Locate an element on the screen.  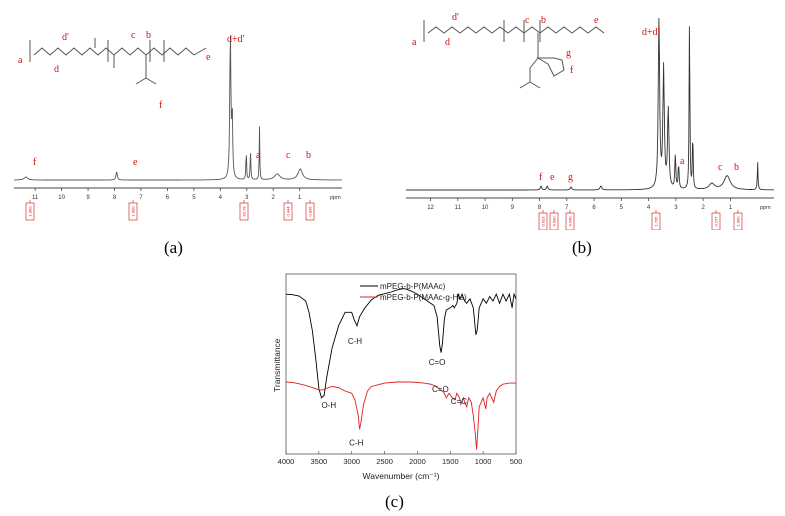
ftir-annotations: C-HO-HC=OC=OC=CC-H is located at coordinates (394, 392).